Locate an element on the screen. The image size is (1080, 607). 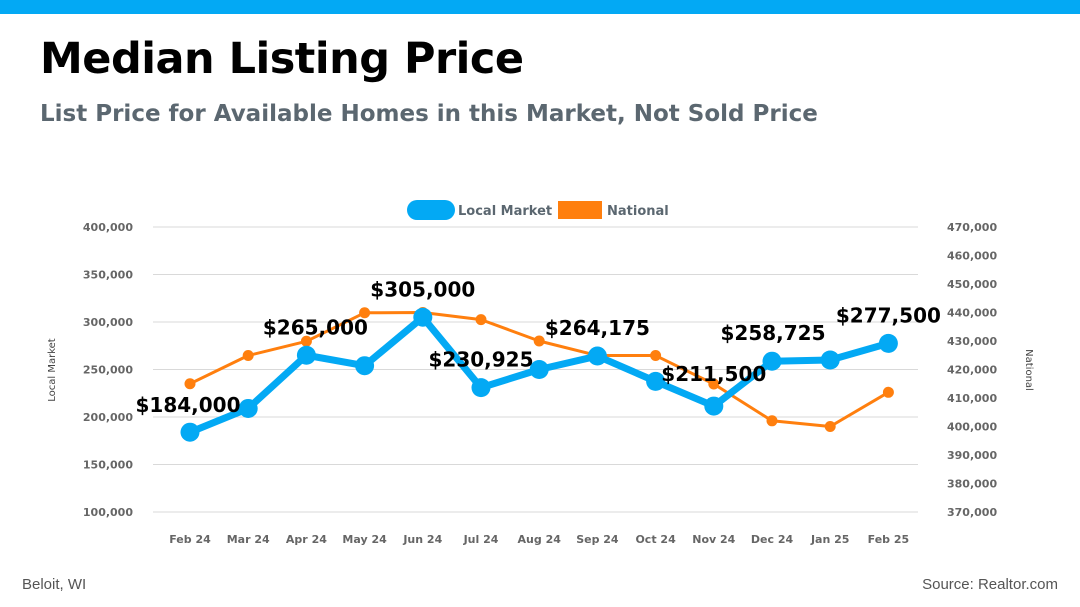
y-tick-label: 300,000 is located at coordinates (108, 322).